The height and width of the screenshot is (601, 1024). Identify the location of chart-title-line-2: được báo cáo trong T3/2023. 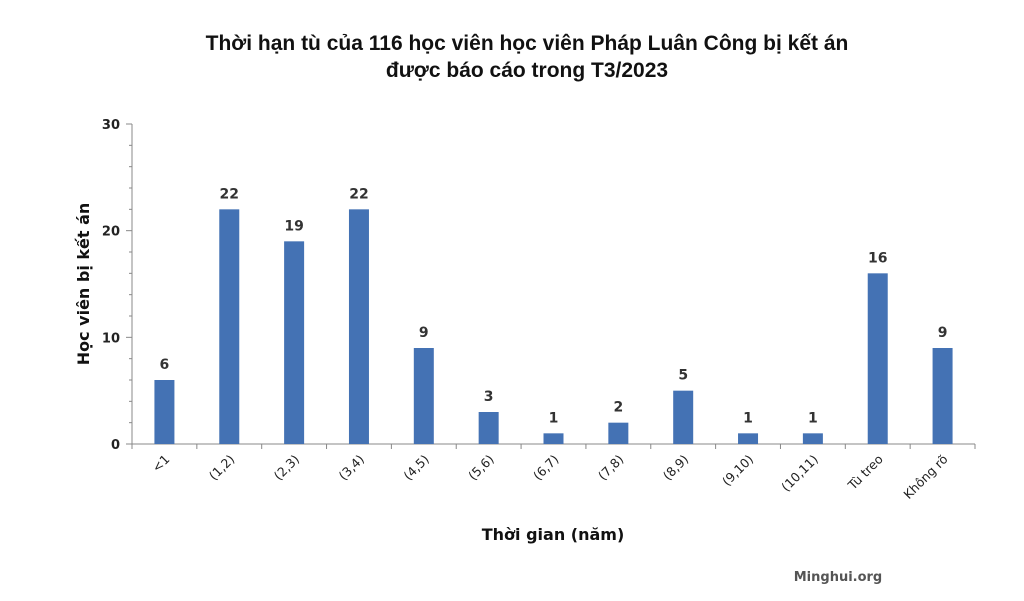
(527, 70).